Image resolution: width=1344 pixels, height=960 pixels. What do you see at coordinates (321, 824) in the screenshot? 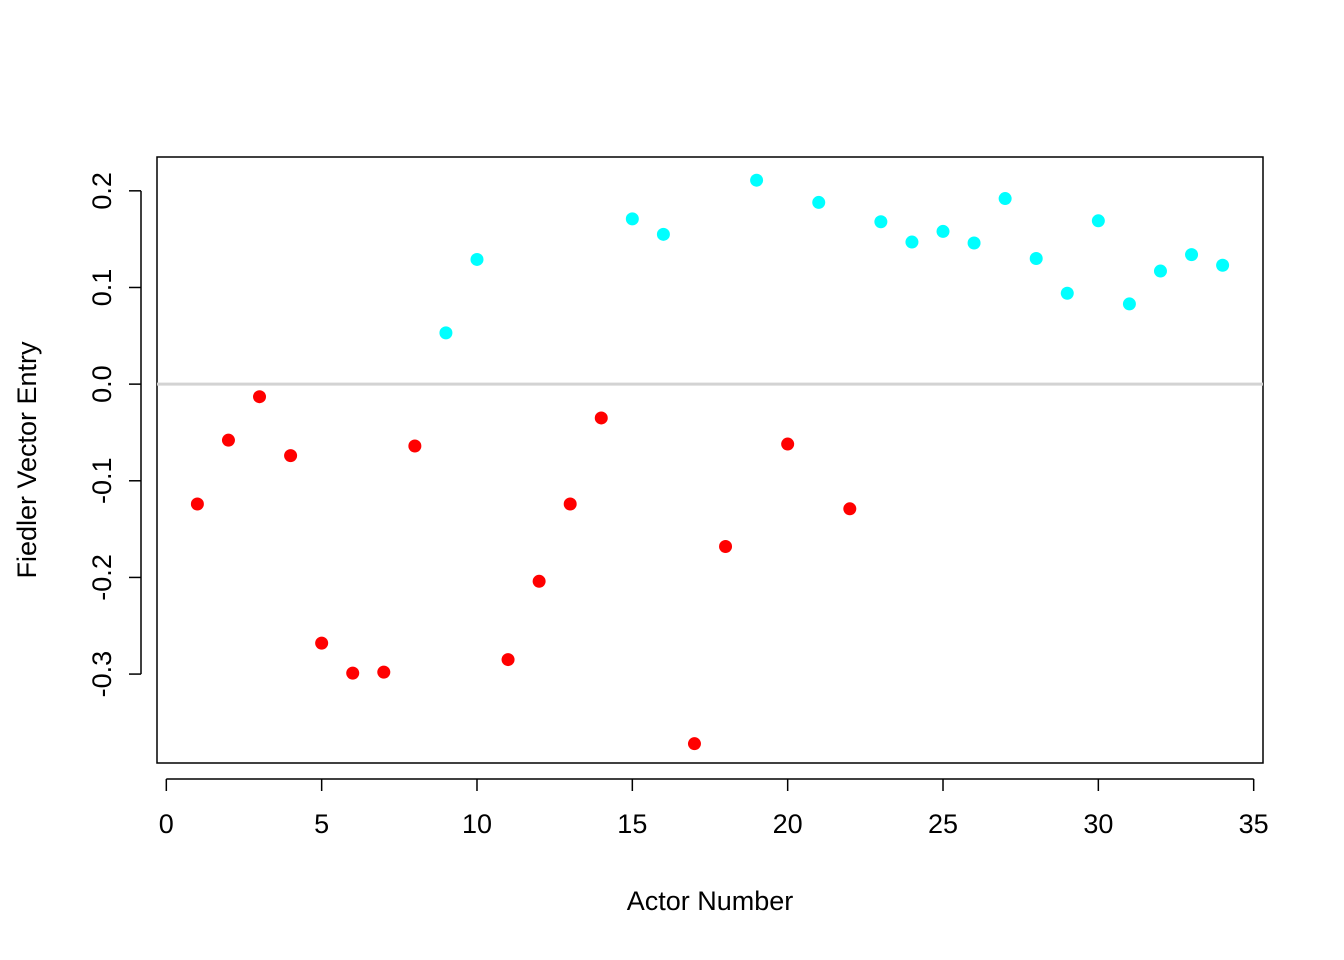
I see `x-tick-label: 5` at bounding box center [321, 824].